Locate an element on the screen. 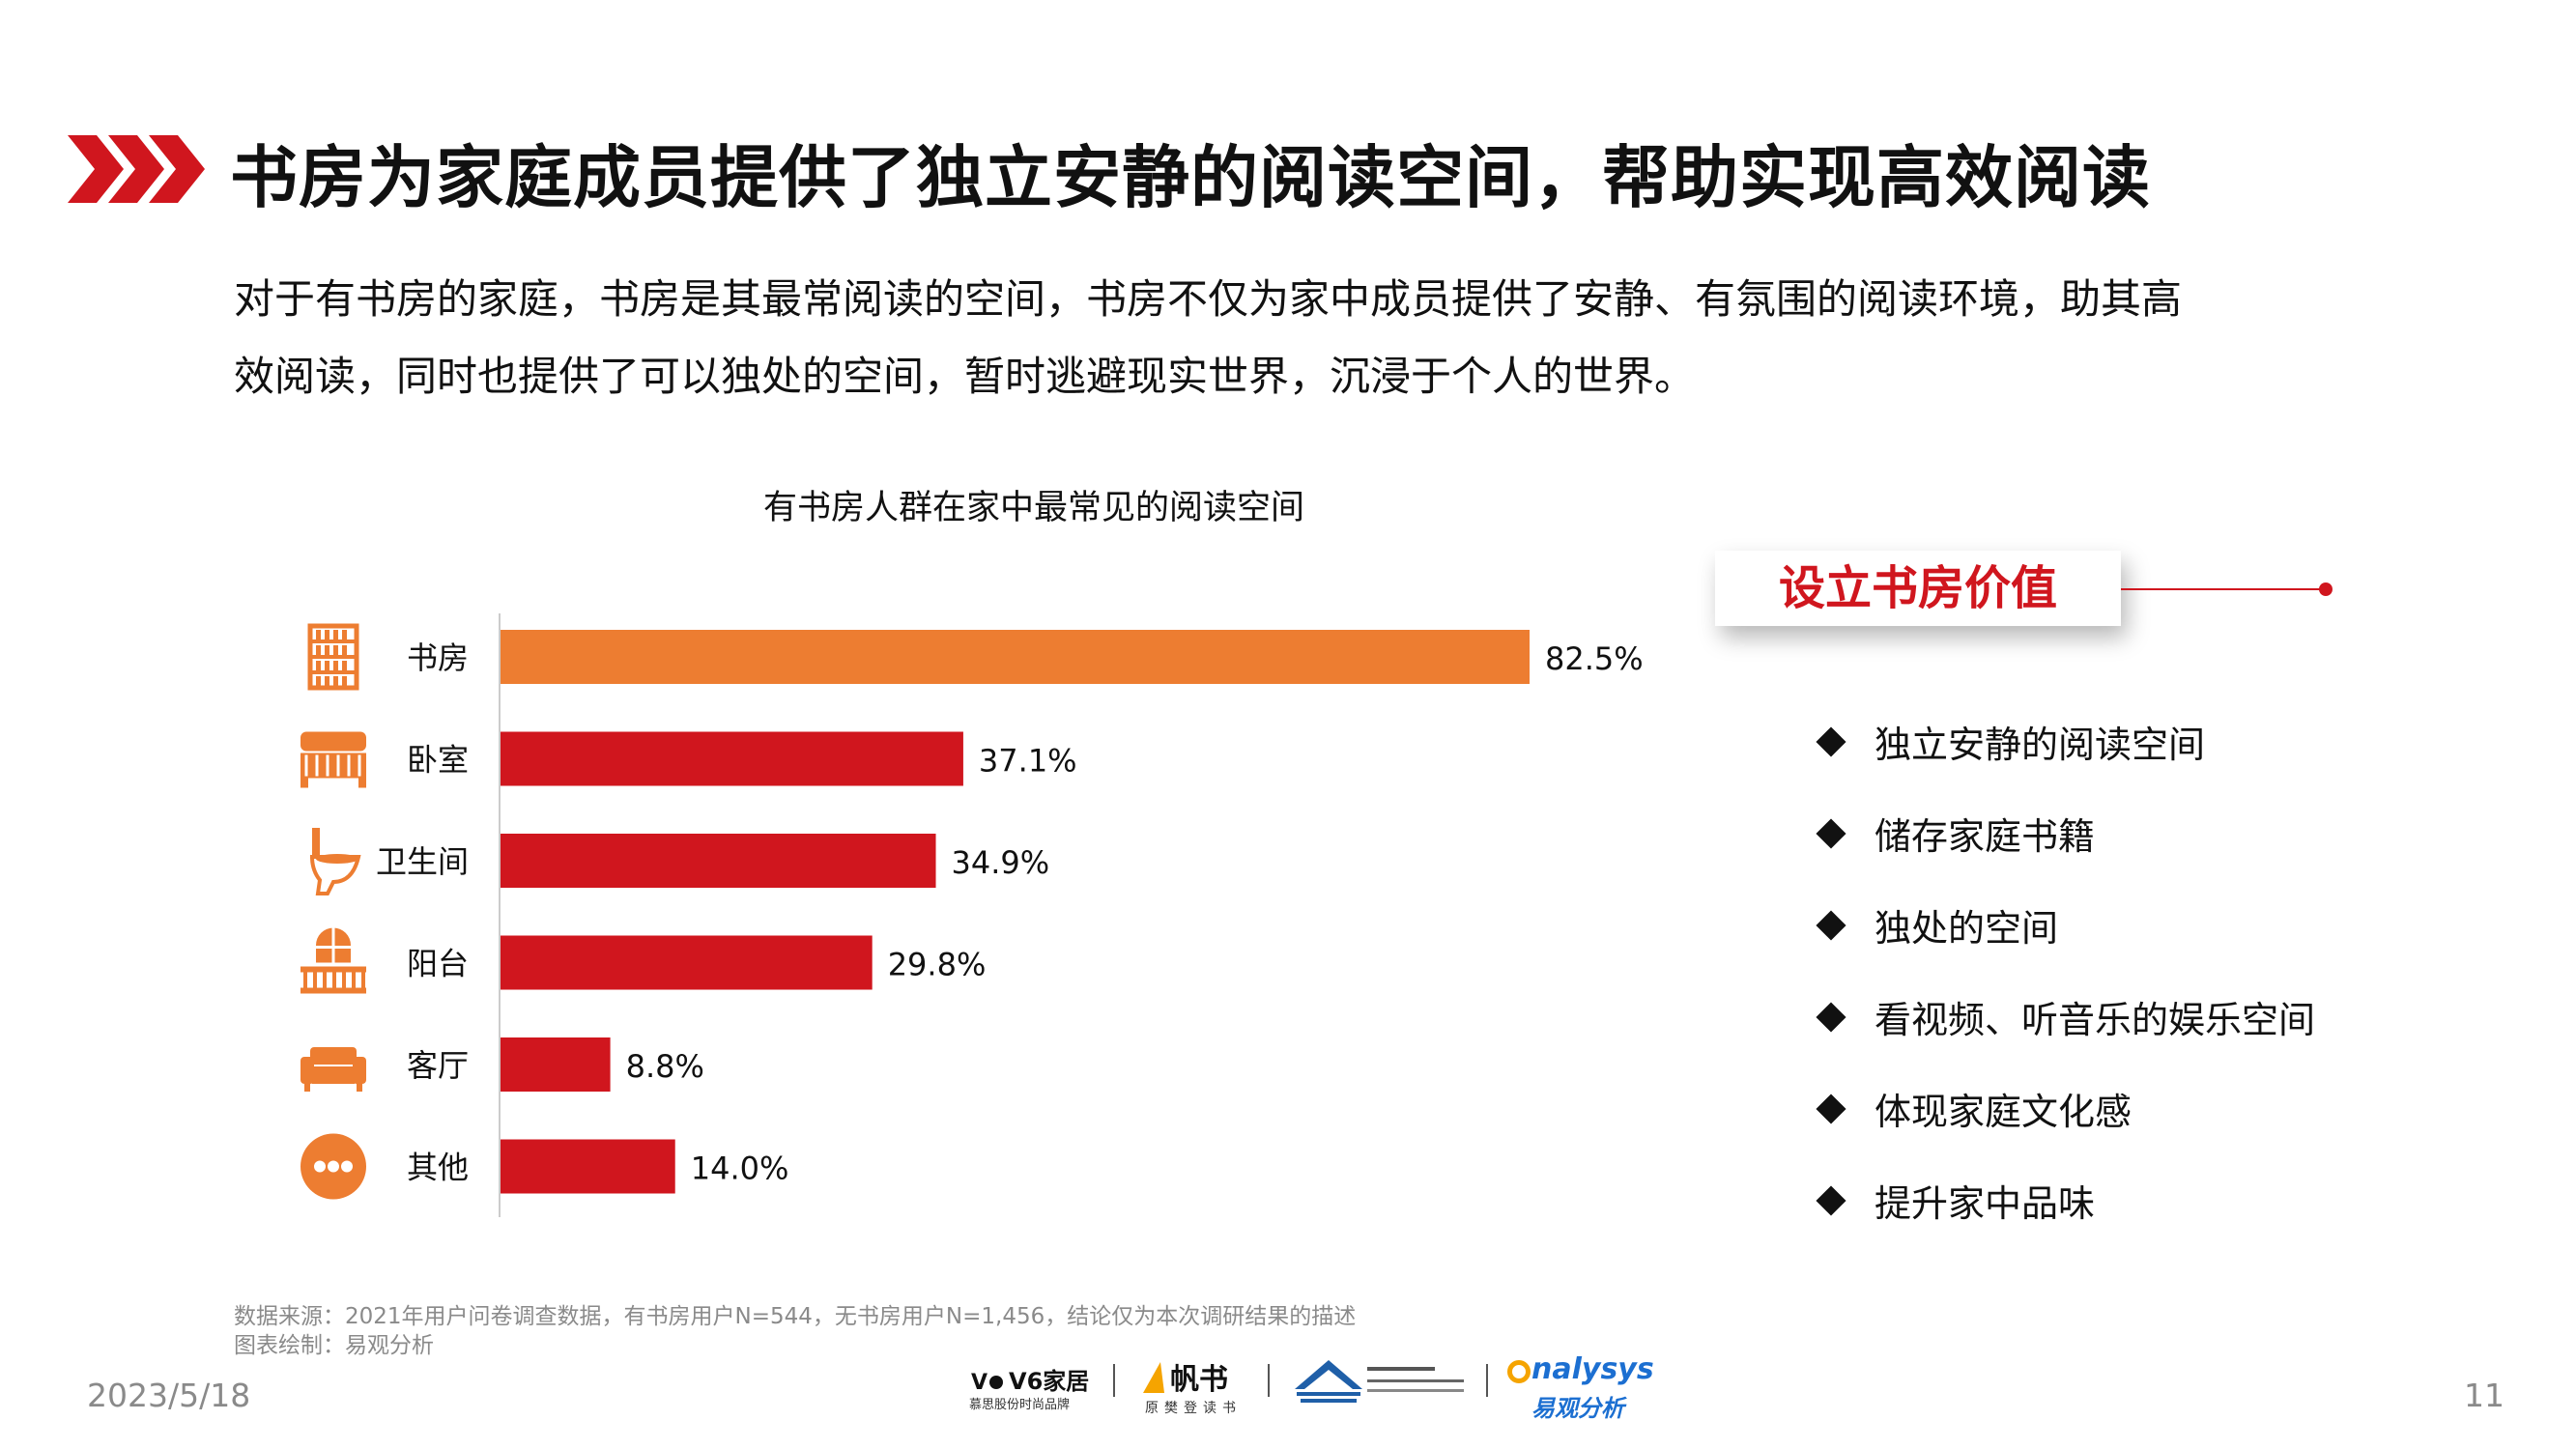 The height and width of the screenshot is (1449, 2576). toilet-icon is located at coordinates (335, 861).